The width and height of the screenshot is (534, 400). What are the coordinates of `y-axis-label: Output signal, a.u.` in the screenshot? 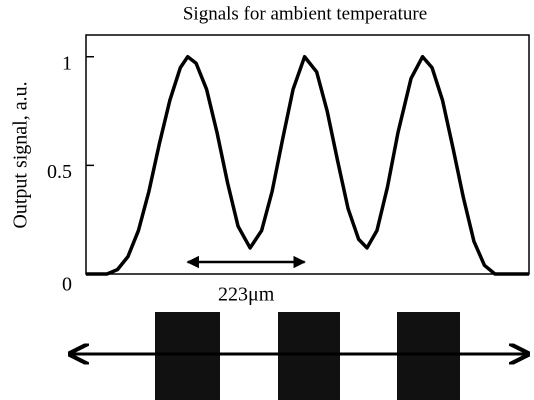 It's located at (21, 154).